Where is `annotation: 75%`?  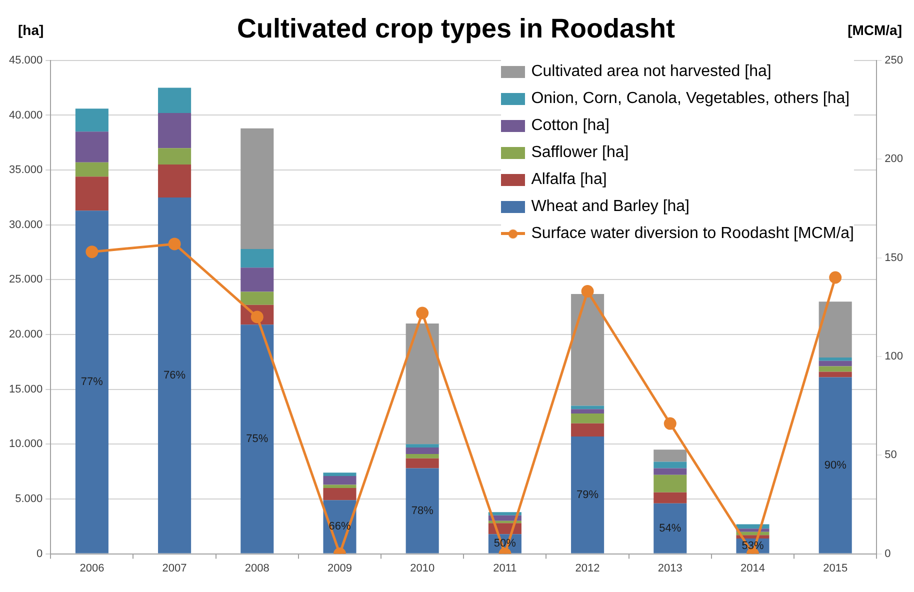 annotation: 75% is located at coordinates (257, 439).